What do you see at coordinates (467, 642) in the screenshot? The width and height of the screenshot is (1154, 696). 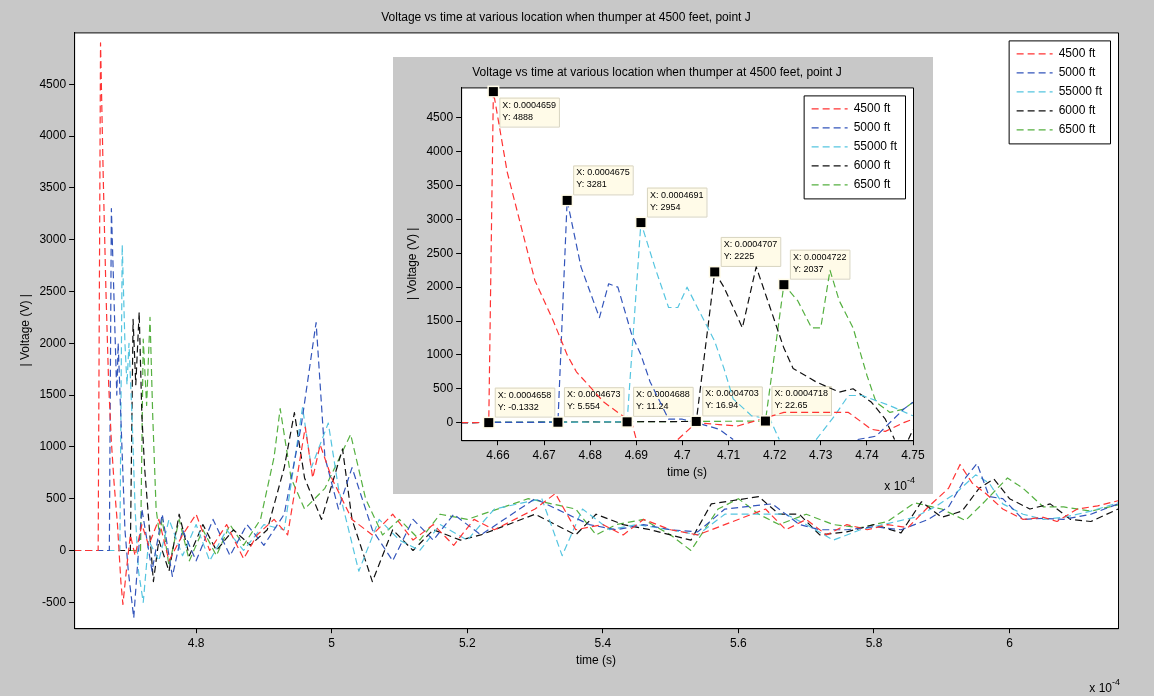 I see `x-tick-label: 5.2` at bounding box center [467, 642].